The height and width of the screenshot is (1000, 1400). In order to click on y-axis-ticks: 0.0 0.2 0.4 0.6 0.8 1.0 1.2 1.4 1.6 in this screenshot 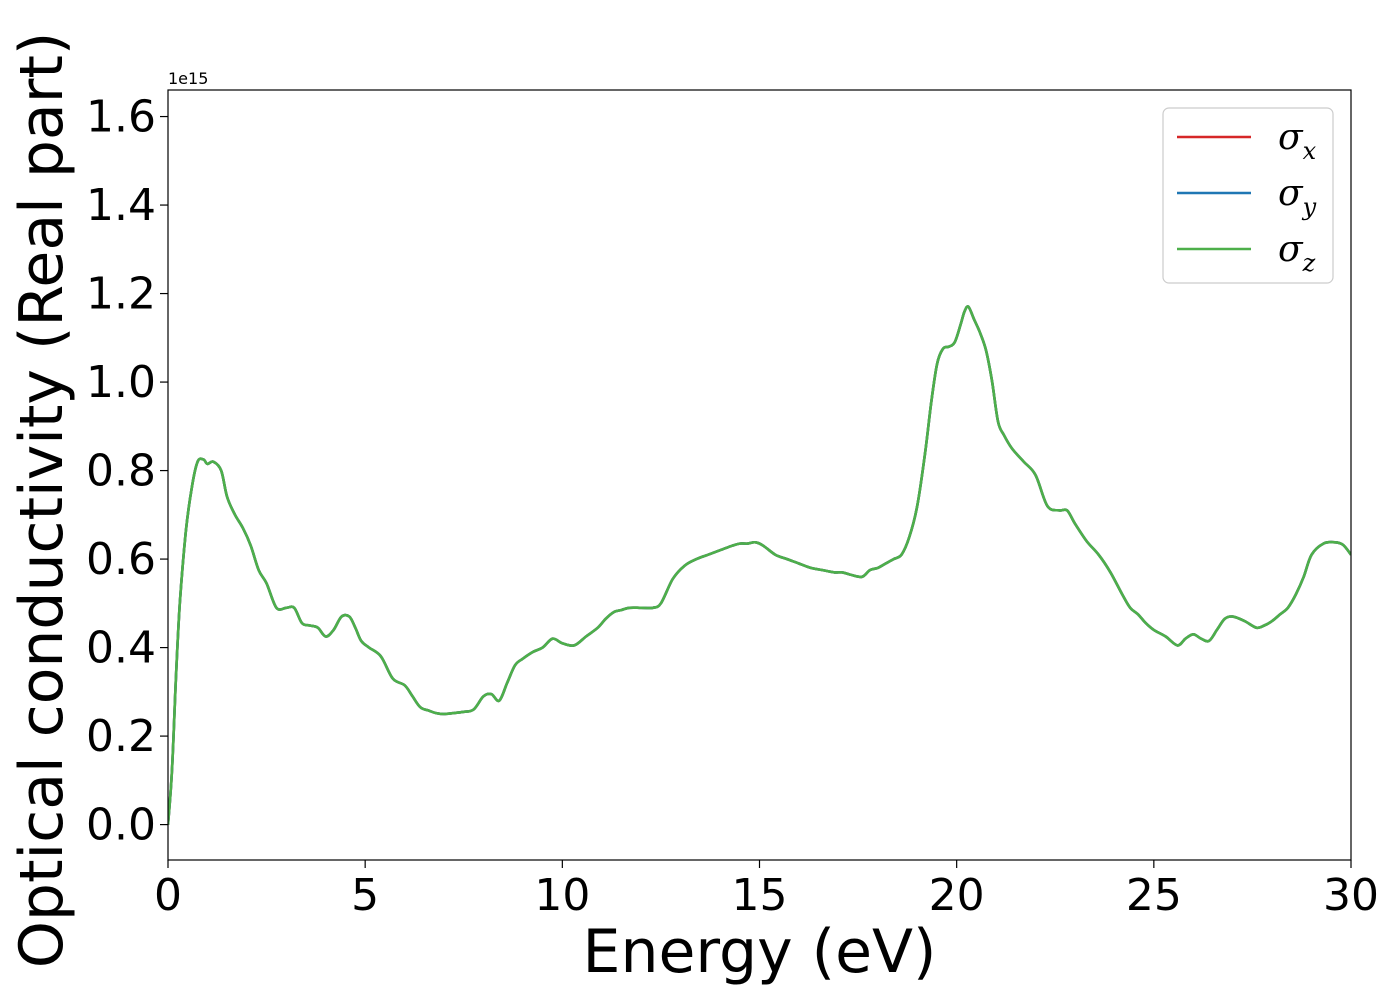, I will do `click(127, 471)`.